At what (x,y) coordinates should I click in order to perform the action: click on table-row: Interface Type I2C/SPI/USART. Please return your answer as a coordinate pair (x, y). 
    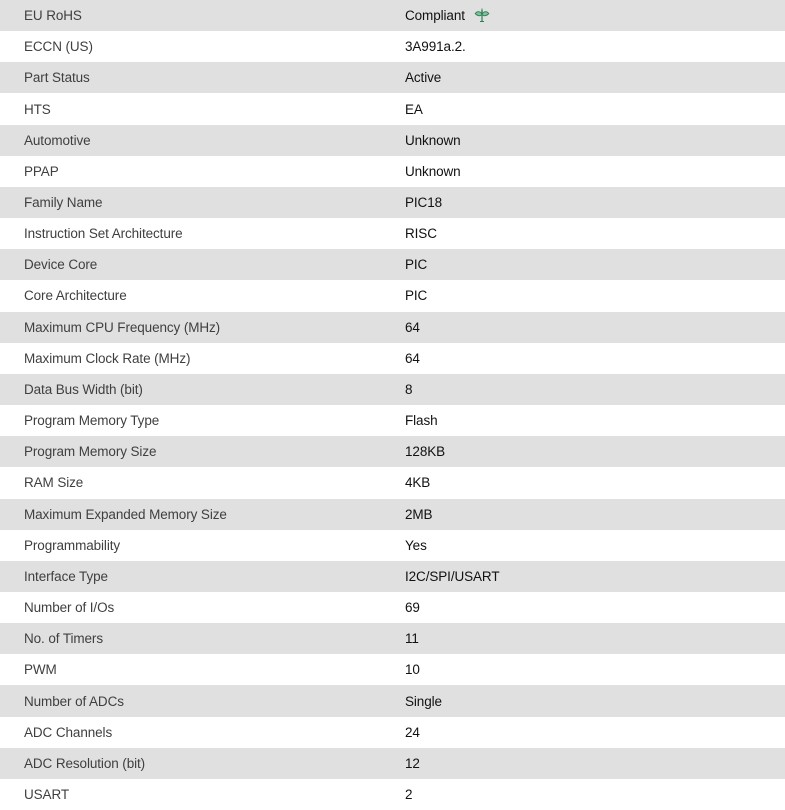
    Looking at the image, I should click on (392, 576).